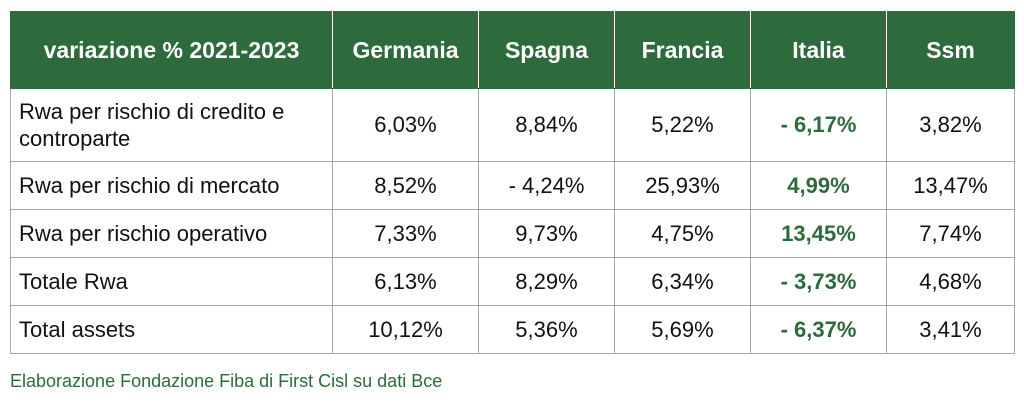 Image resolution: width=1024 pixels, height=402 pixels. What do you see at coordinates (950, 233) in the screenshot?
I see `table-cell: 7,74%` at bounding box center [950, 233].